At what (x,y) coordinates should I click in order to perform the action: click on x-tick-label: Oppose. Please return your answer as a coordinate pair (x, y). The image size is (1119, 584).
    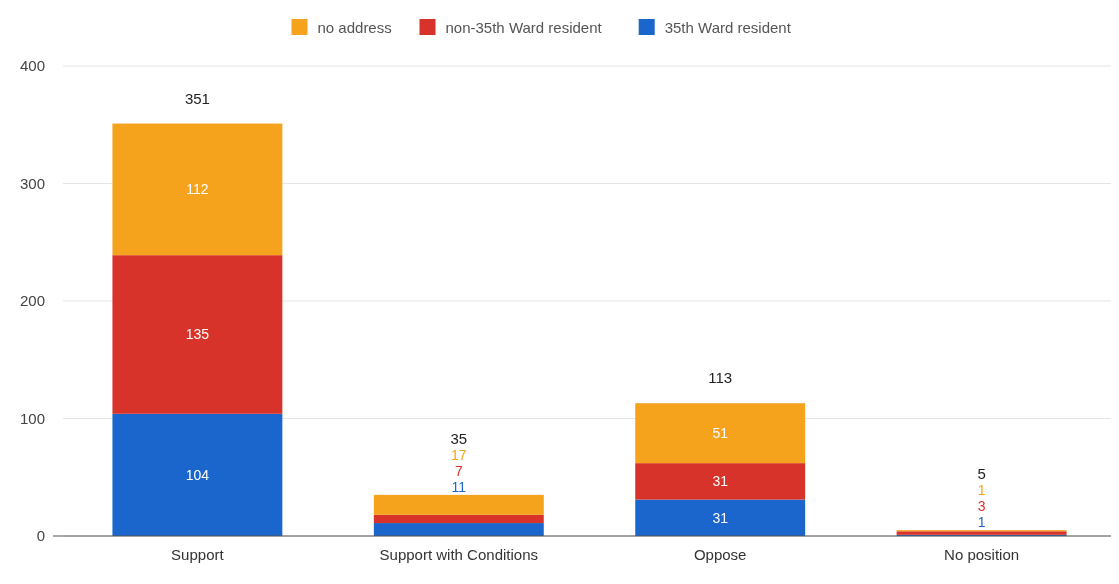
    Looking at the image, I should click on (720, 554).